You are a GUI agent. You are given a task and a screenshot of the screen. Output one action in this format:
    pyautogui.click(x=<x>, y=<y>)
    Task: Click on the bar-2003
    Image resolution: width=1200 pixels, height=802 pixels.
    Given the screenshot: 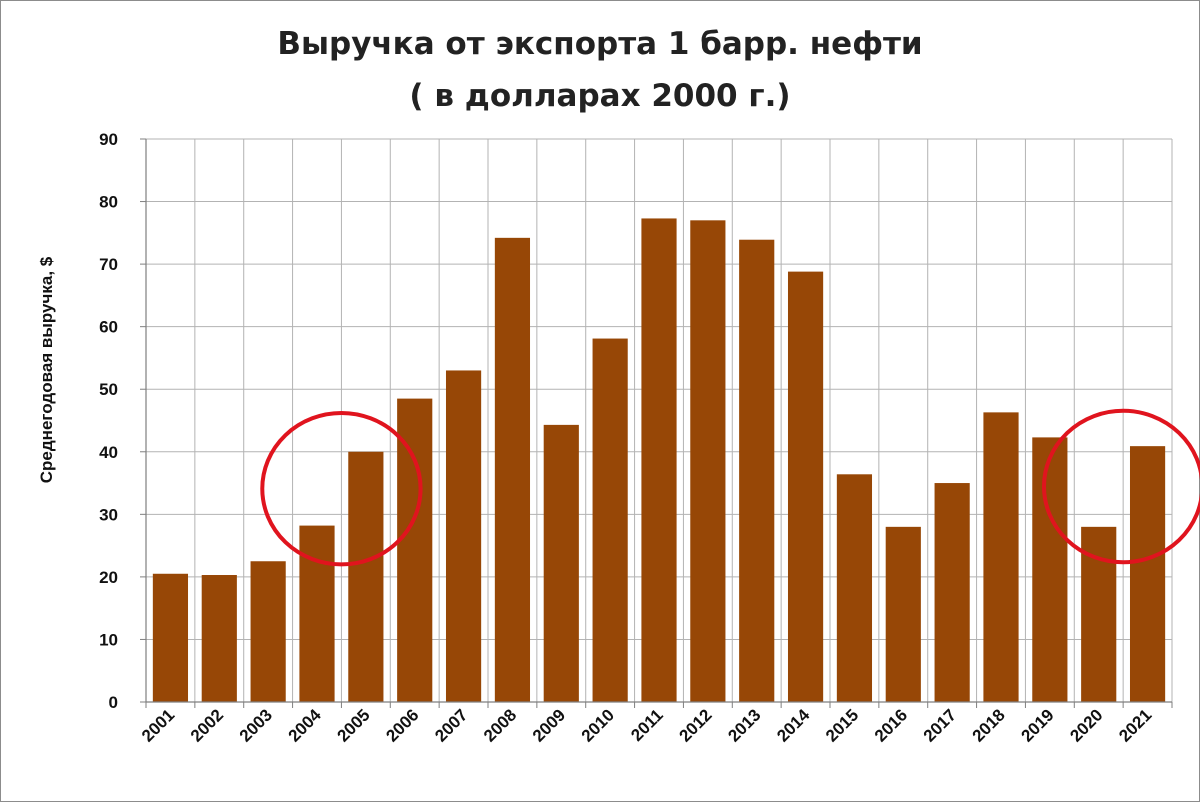 What is the action you would take?
    pyautogui.click(x=268, y=631)
    